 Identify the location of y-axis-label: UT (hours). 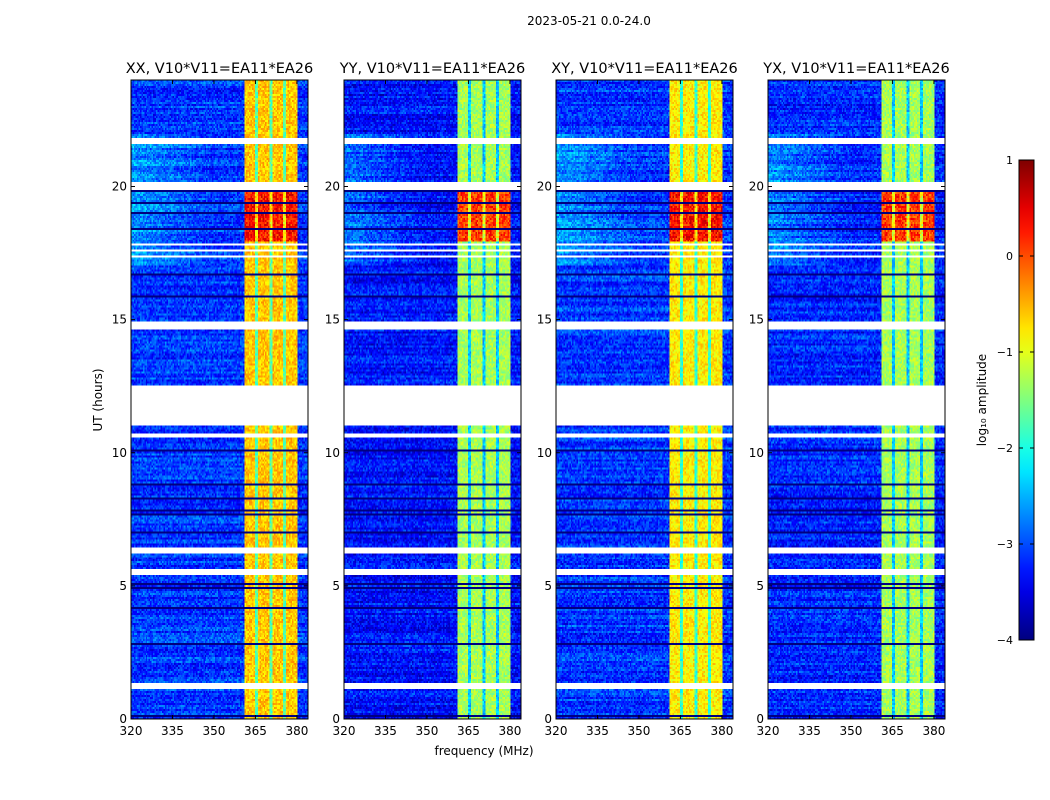
(98, 399).